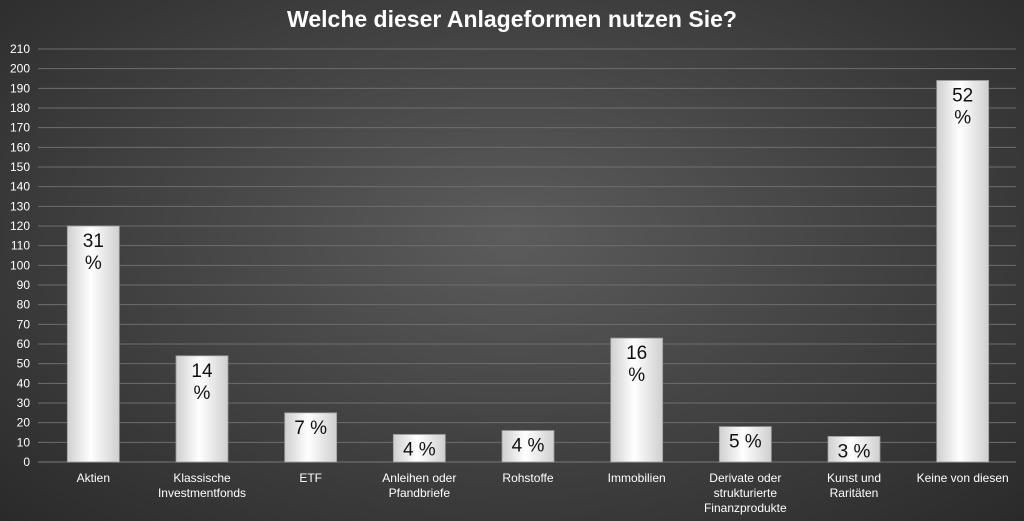 The height and width of the screenshot is (521, 1024). What do you see at coordinates (24, 305) in the screenshot?
I see `y-tick-label: 80` at bounding box center [24, 305].